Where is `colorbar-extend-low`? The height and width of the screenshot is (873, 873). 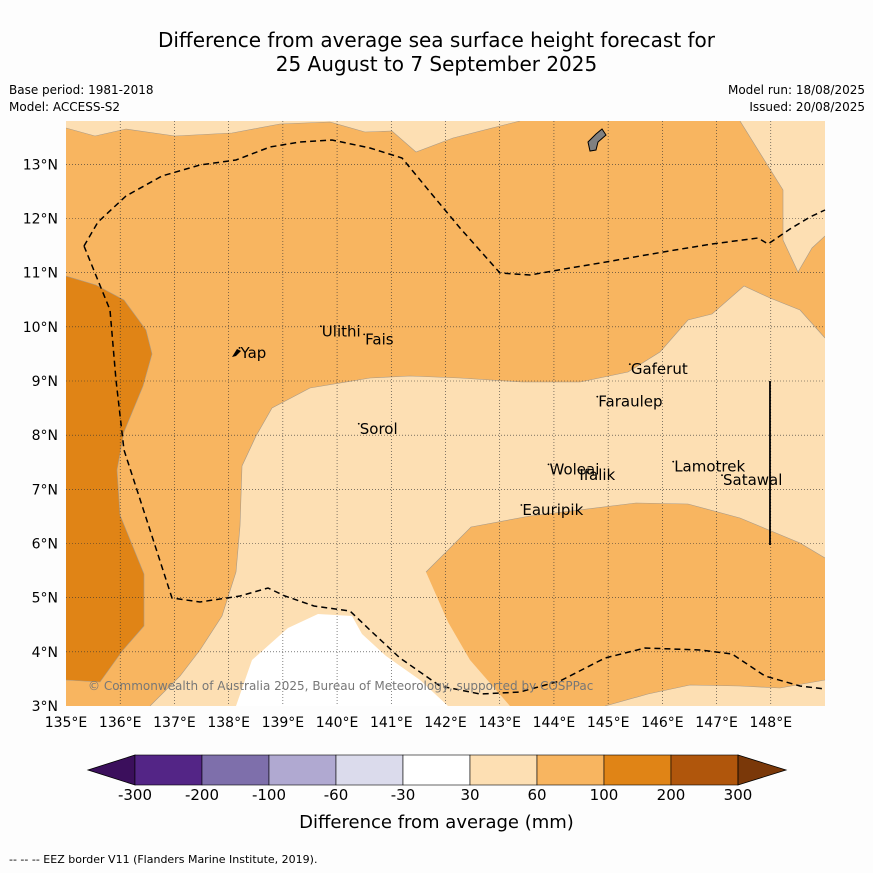
colorbar-extend-low is located at coordinates (111, 770).